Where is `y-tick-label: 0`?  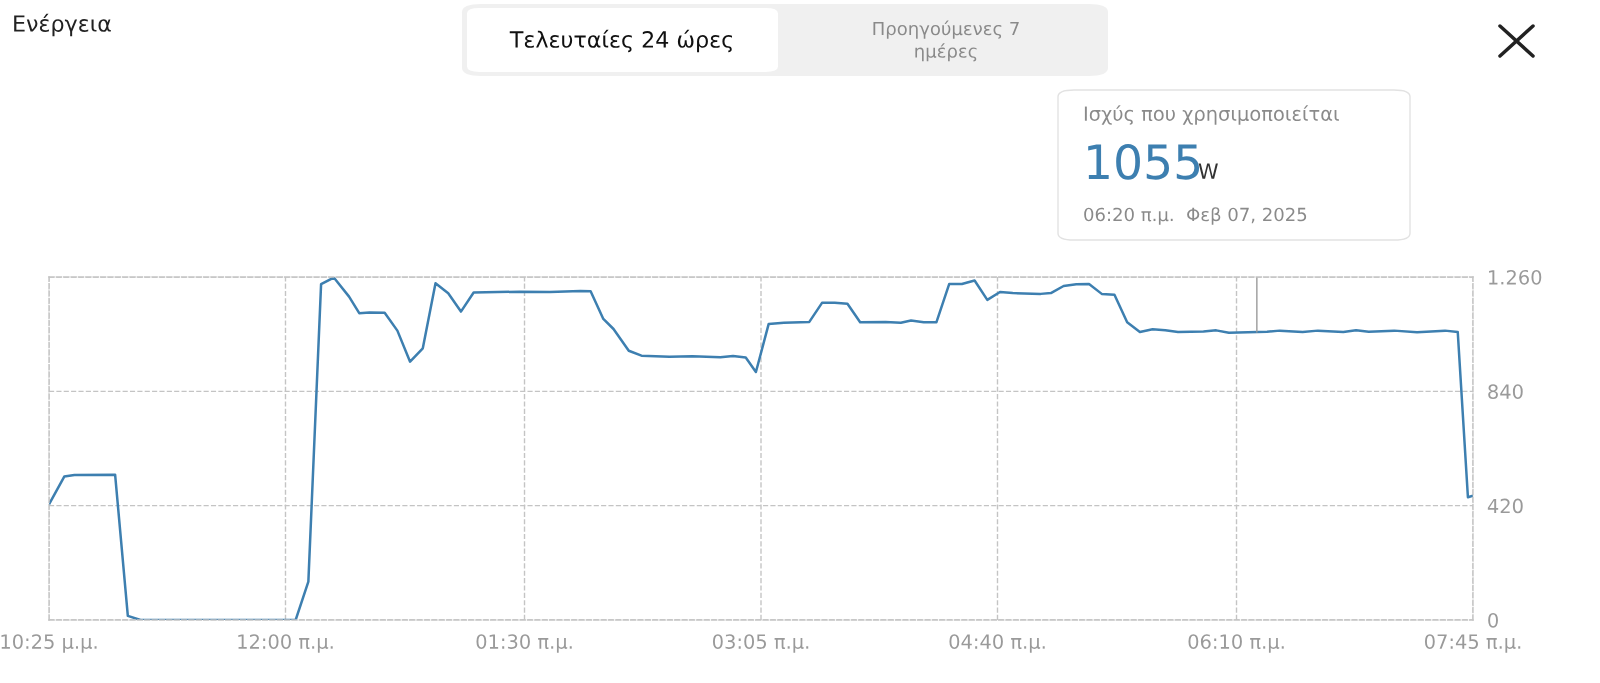 y-tick-label: 0 is located at coordinates (1493, 620).